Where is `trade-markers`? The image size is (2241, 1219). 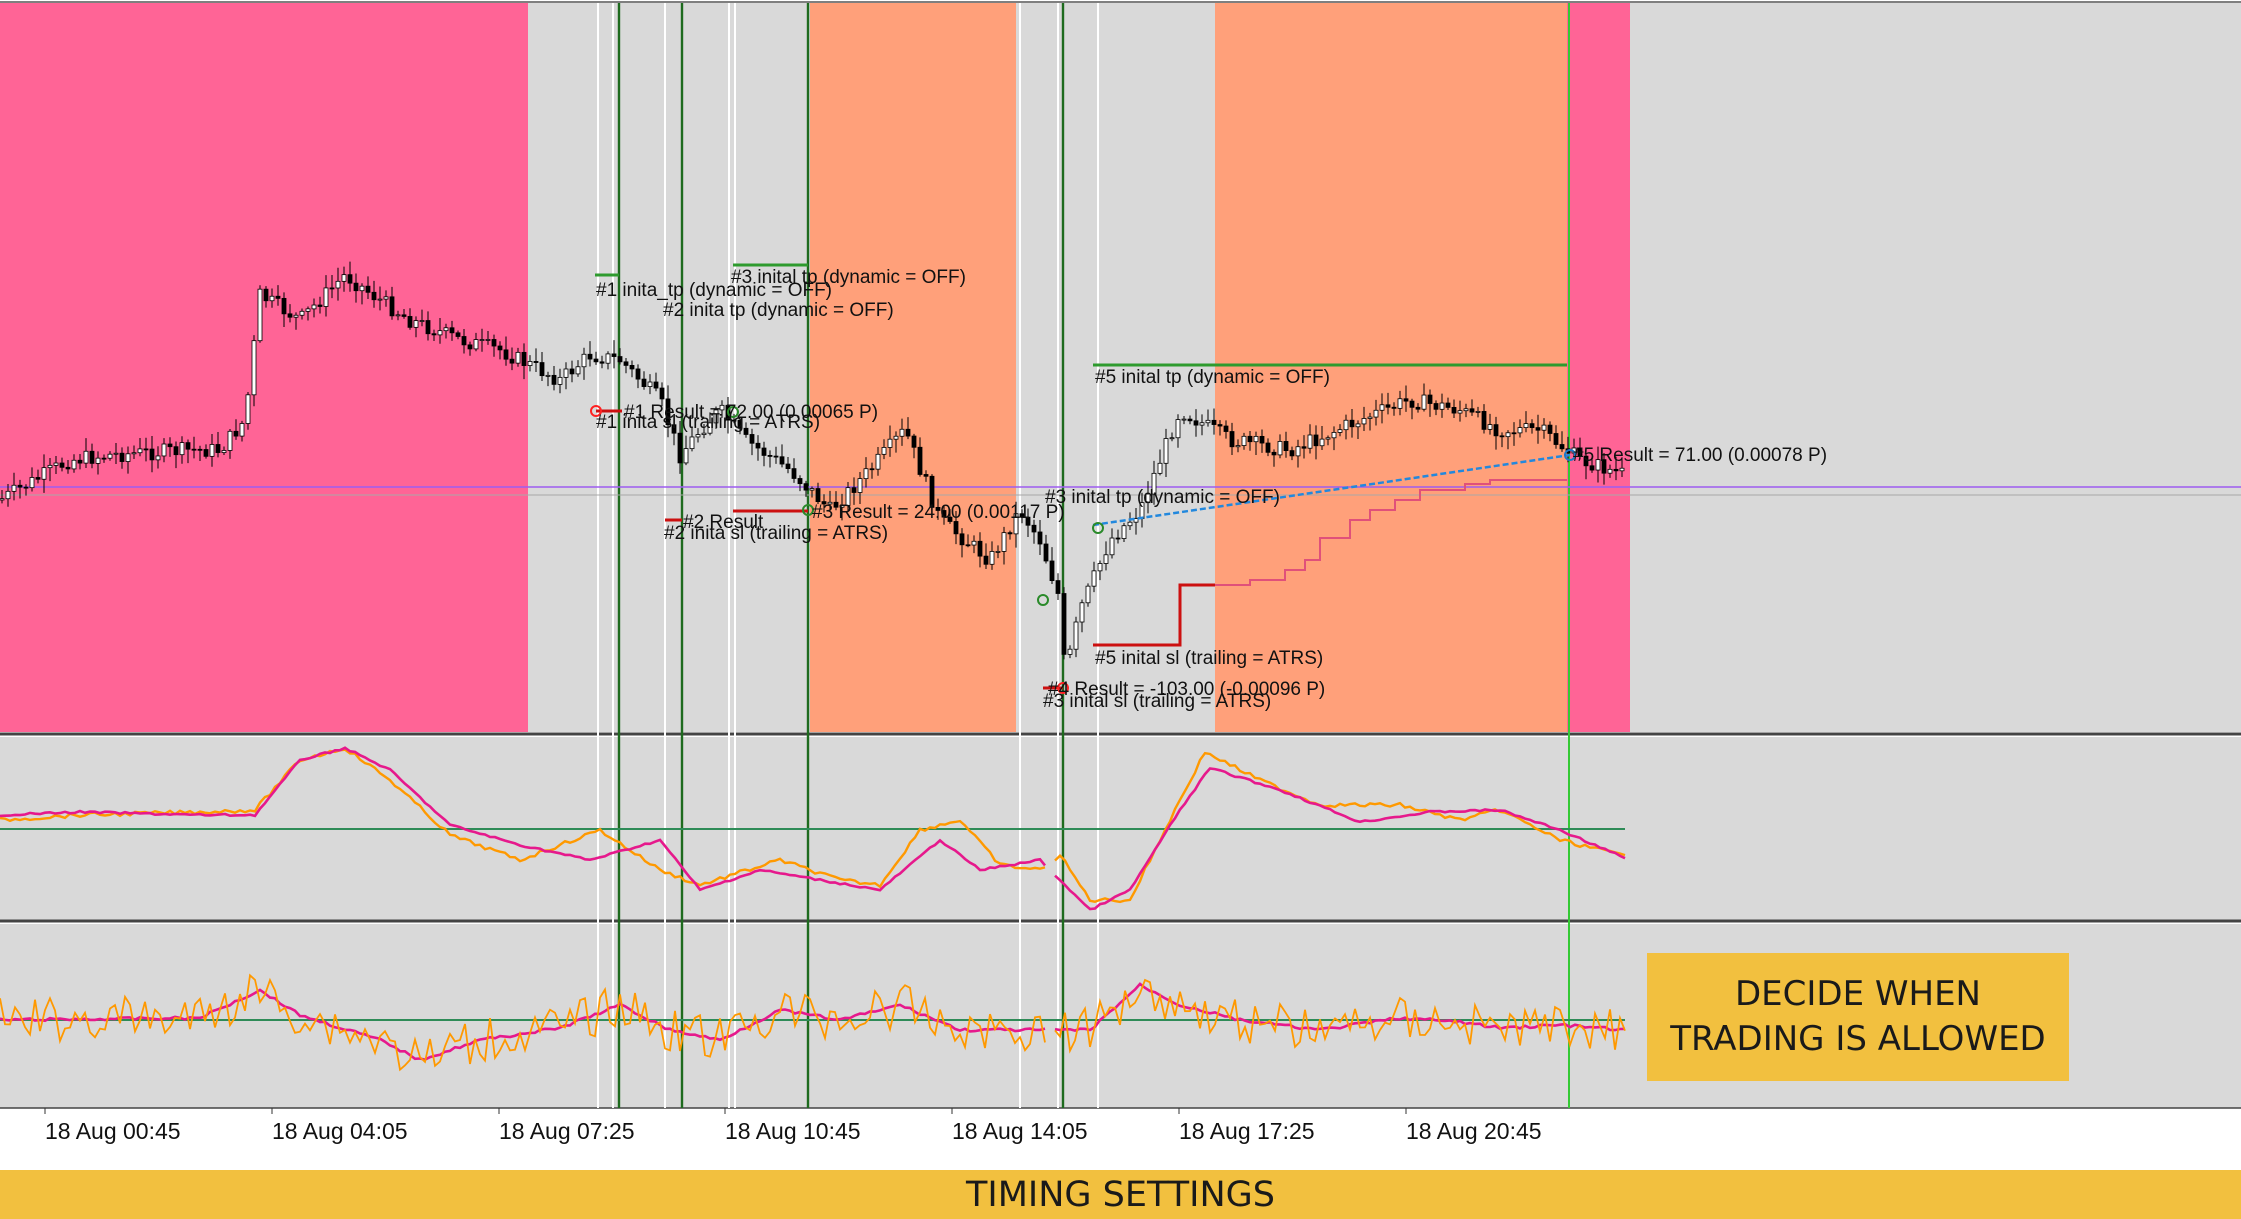
trade-markers is located at coordinates (1083, 549).